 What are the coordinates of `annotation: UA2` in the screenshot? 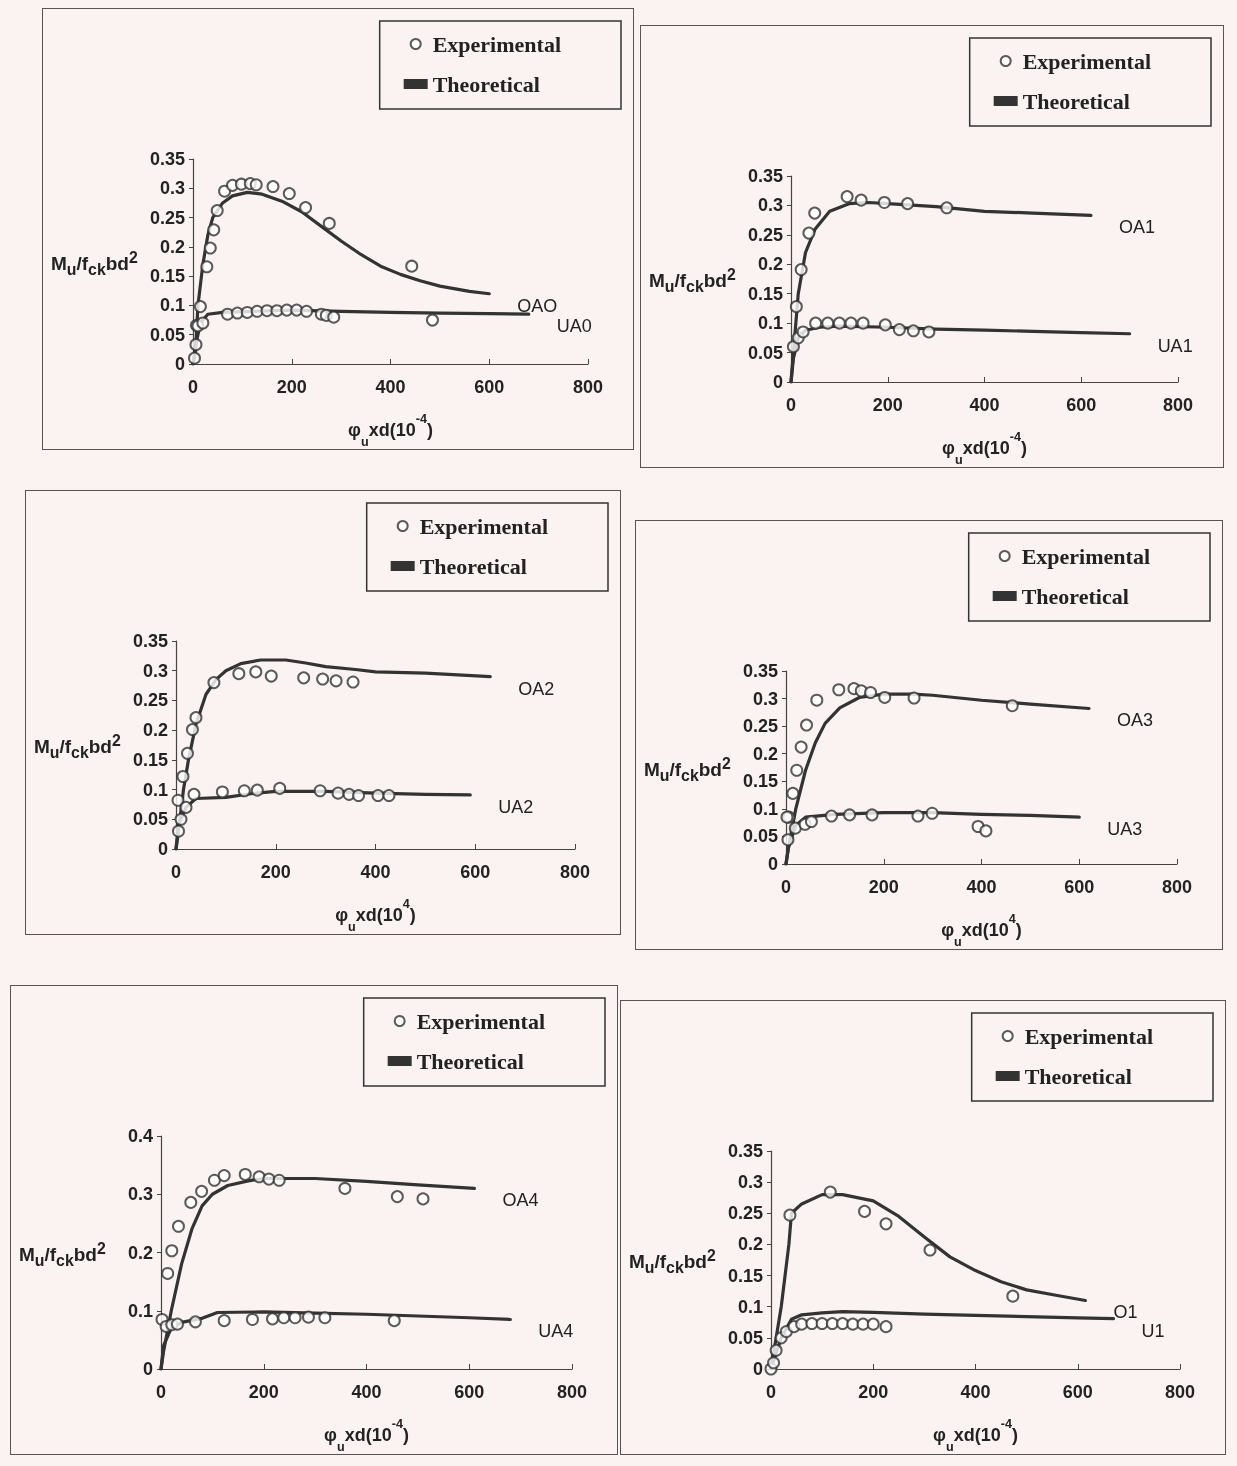 It's located at (516, 806).